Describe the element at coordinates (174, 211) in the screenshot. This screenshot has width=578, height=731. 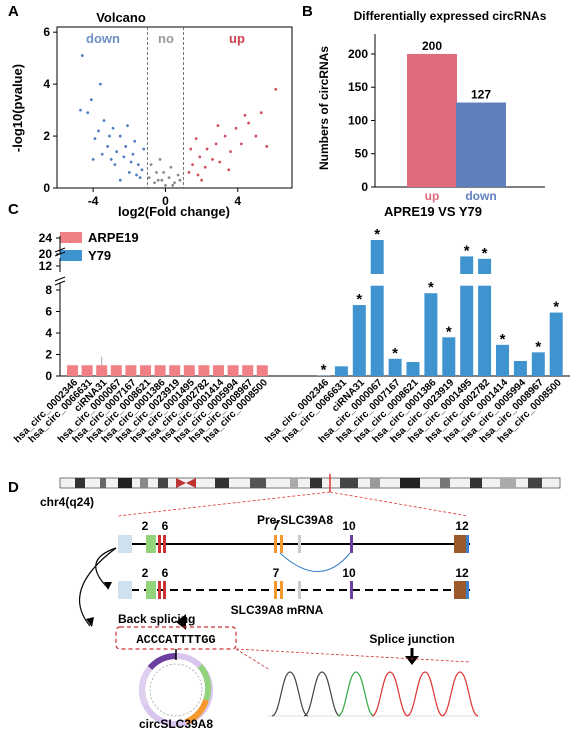
I see `volcano-x-label: log2(Fold change)` at that location.